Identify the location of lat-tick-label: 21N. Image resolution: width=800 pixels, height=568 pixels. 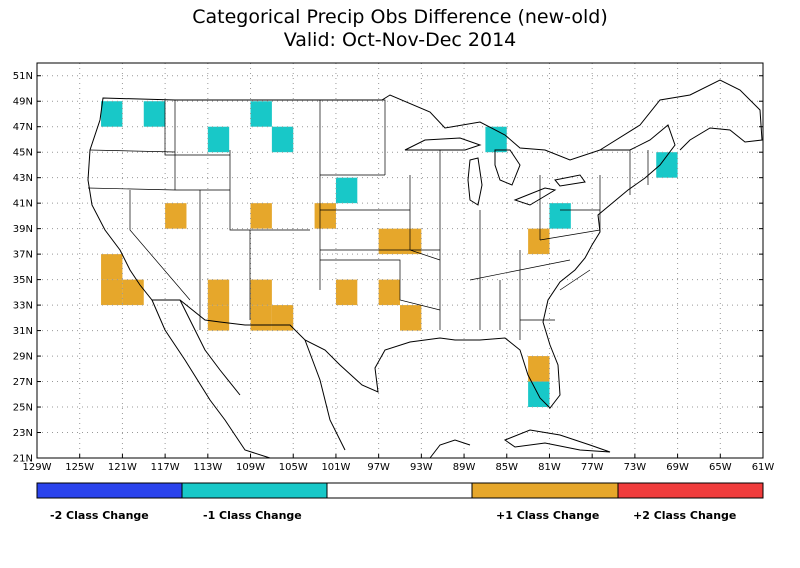
(23, 459).